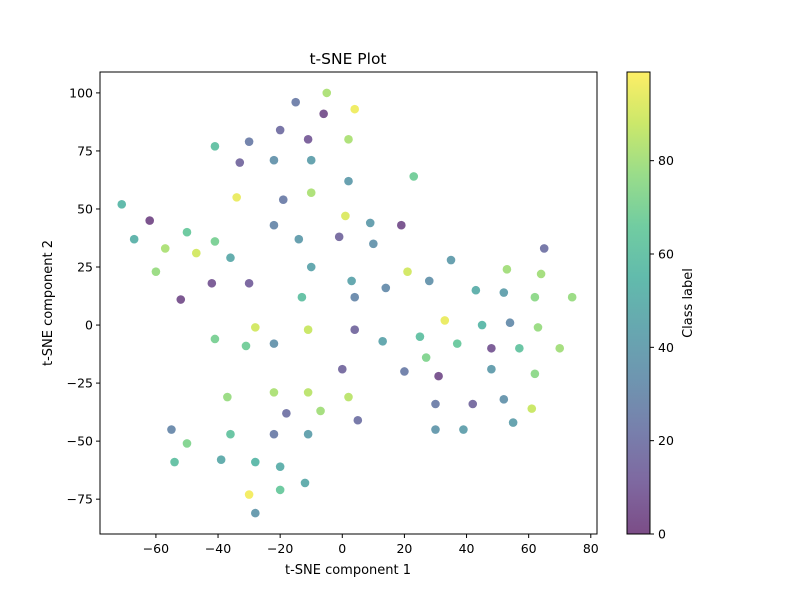  Describe the element at coordinates (48, 303) in the screenshot. I see `y-axis-label: t-SNE component 2` at that location.